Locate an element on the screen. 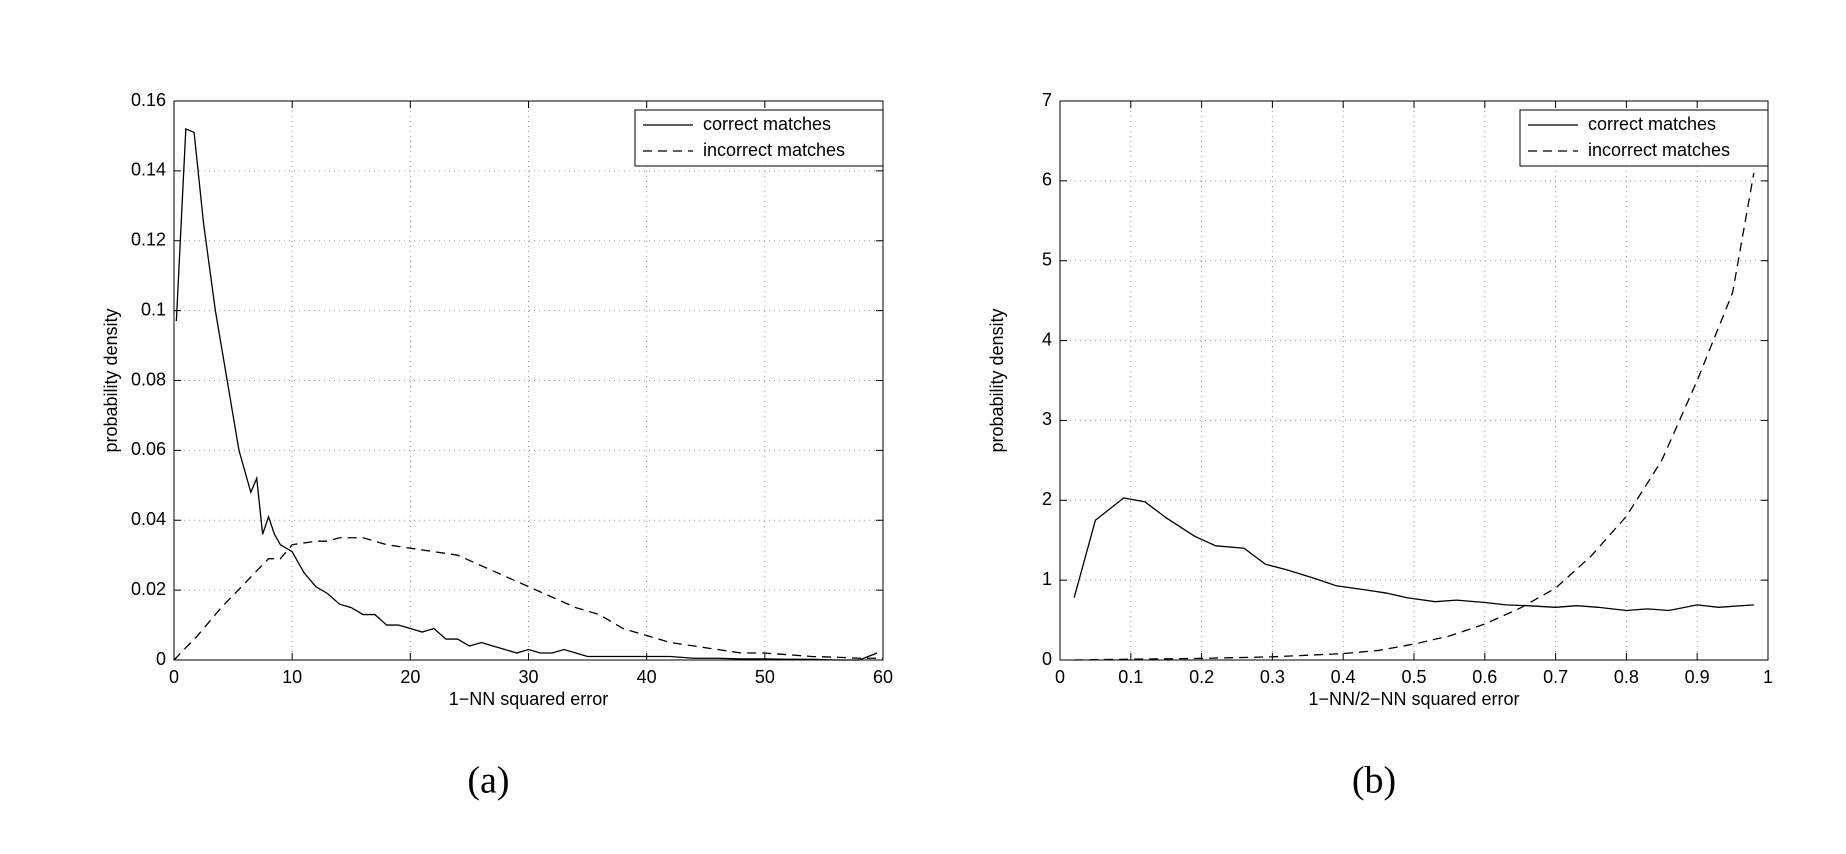 The height and width of the screenshot is (854, 1846). x-tick-label: 0.9 is located at coordinates (1697, 677).